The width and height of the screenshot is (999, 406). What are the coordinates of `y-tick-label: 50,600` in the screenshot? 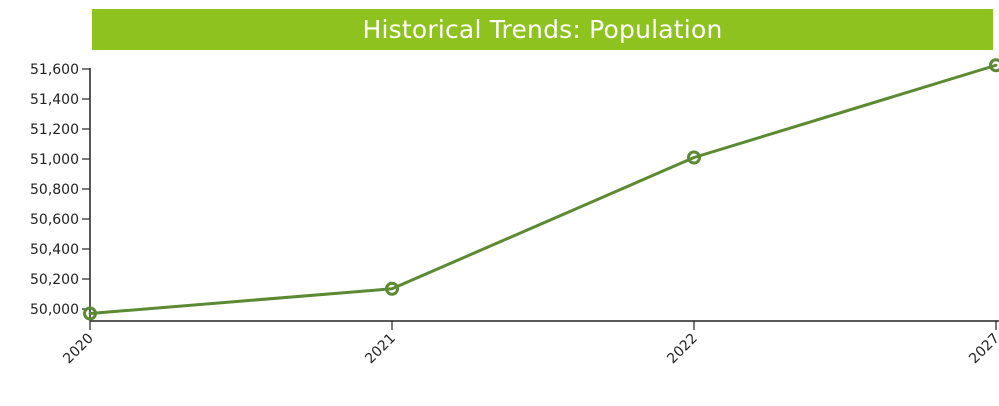 It's located at (54, 220).